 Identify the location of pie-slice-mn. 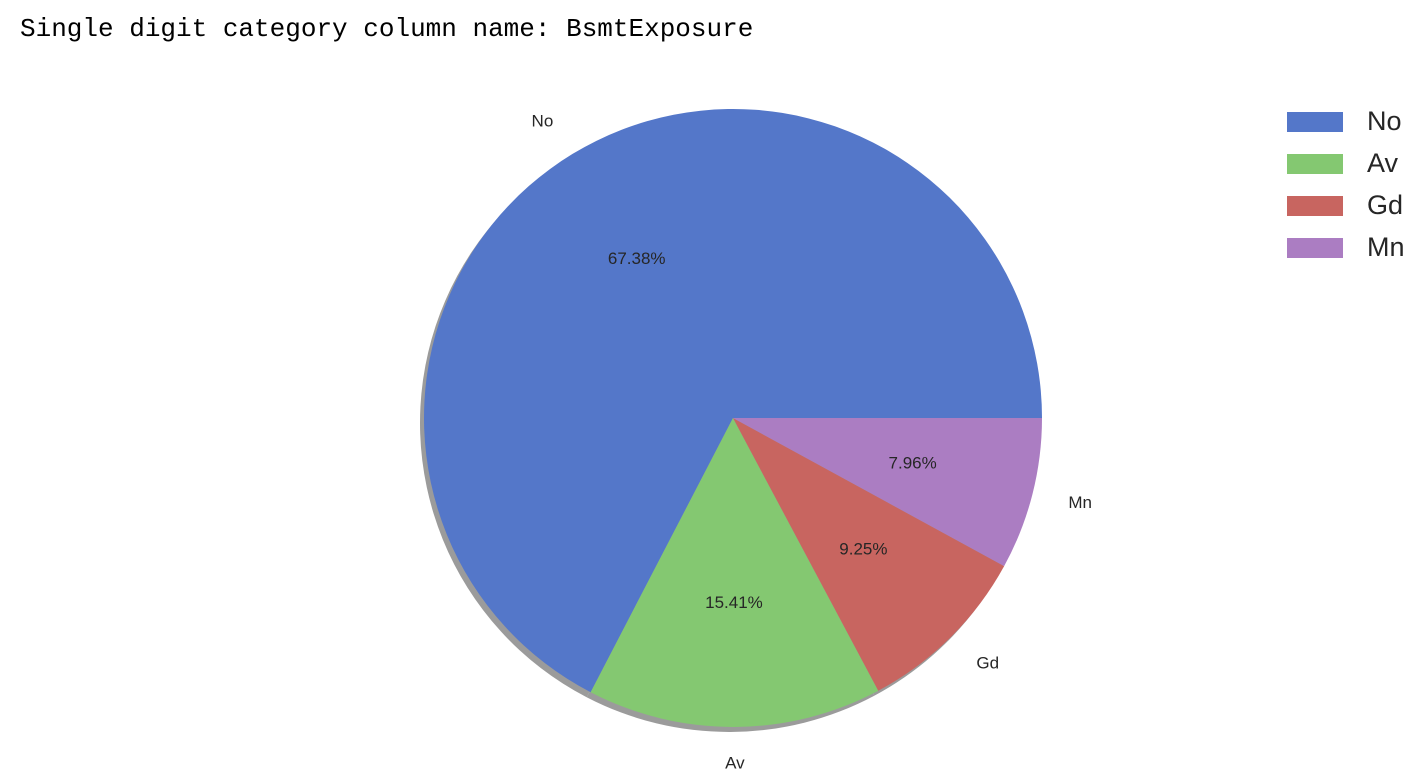
(887, 492).